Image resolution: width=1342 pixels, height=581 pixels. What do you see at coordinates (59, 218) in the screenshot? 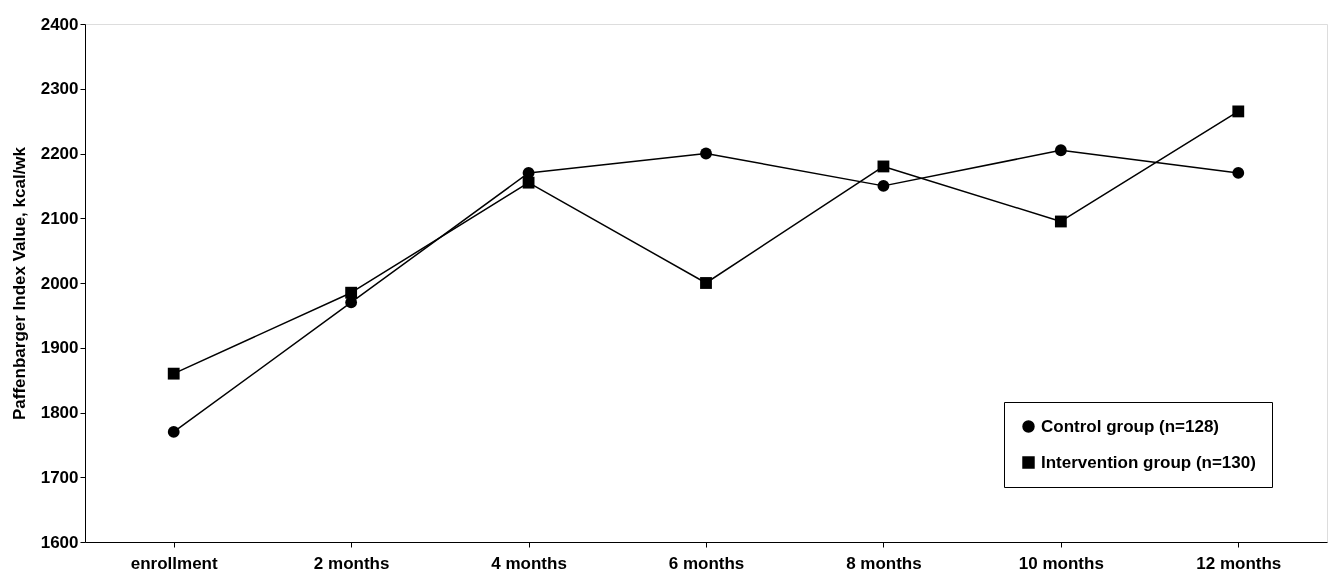
I see `y-tick-label: 2100` at bounding box center [59, 218].